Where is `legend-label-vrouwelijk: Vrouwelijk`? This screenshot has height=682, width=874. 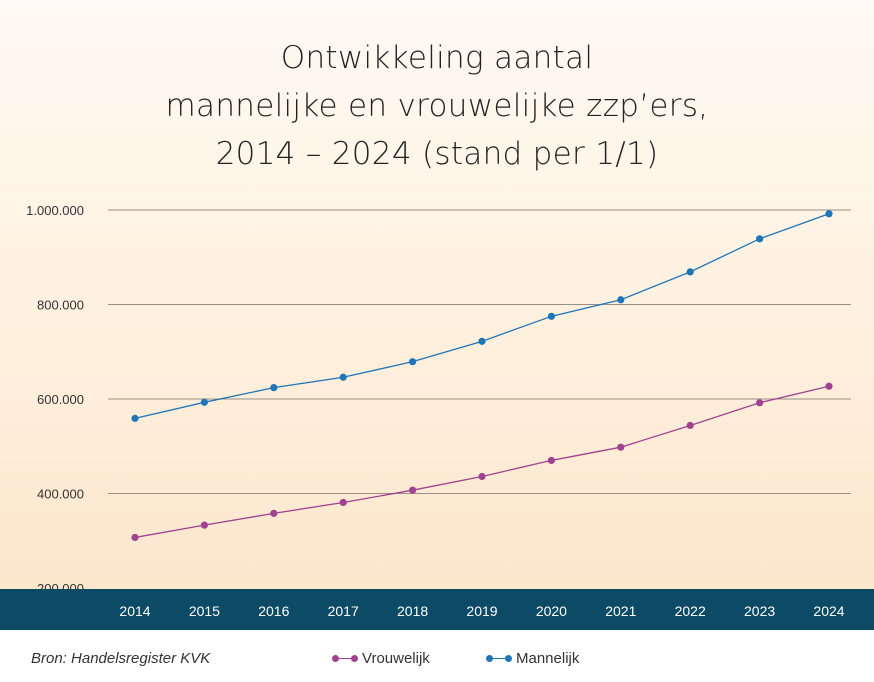 legend-label-vrouwelijk: Vrouwelijk is located at coordinates (396, 658).